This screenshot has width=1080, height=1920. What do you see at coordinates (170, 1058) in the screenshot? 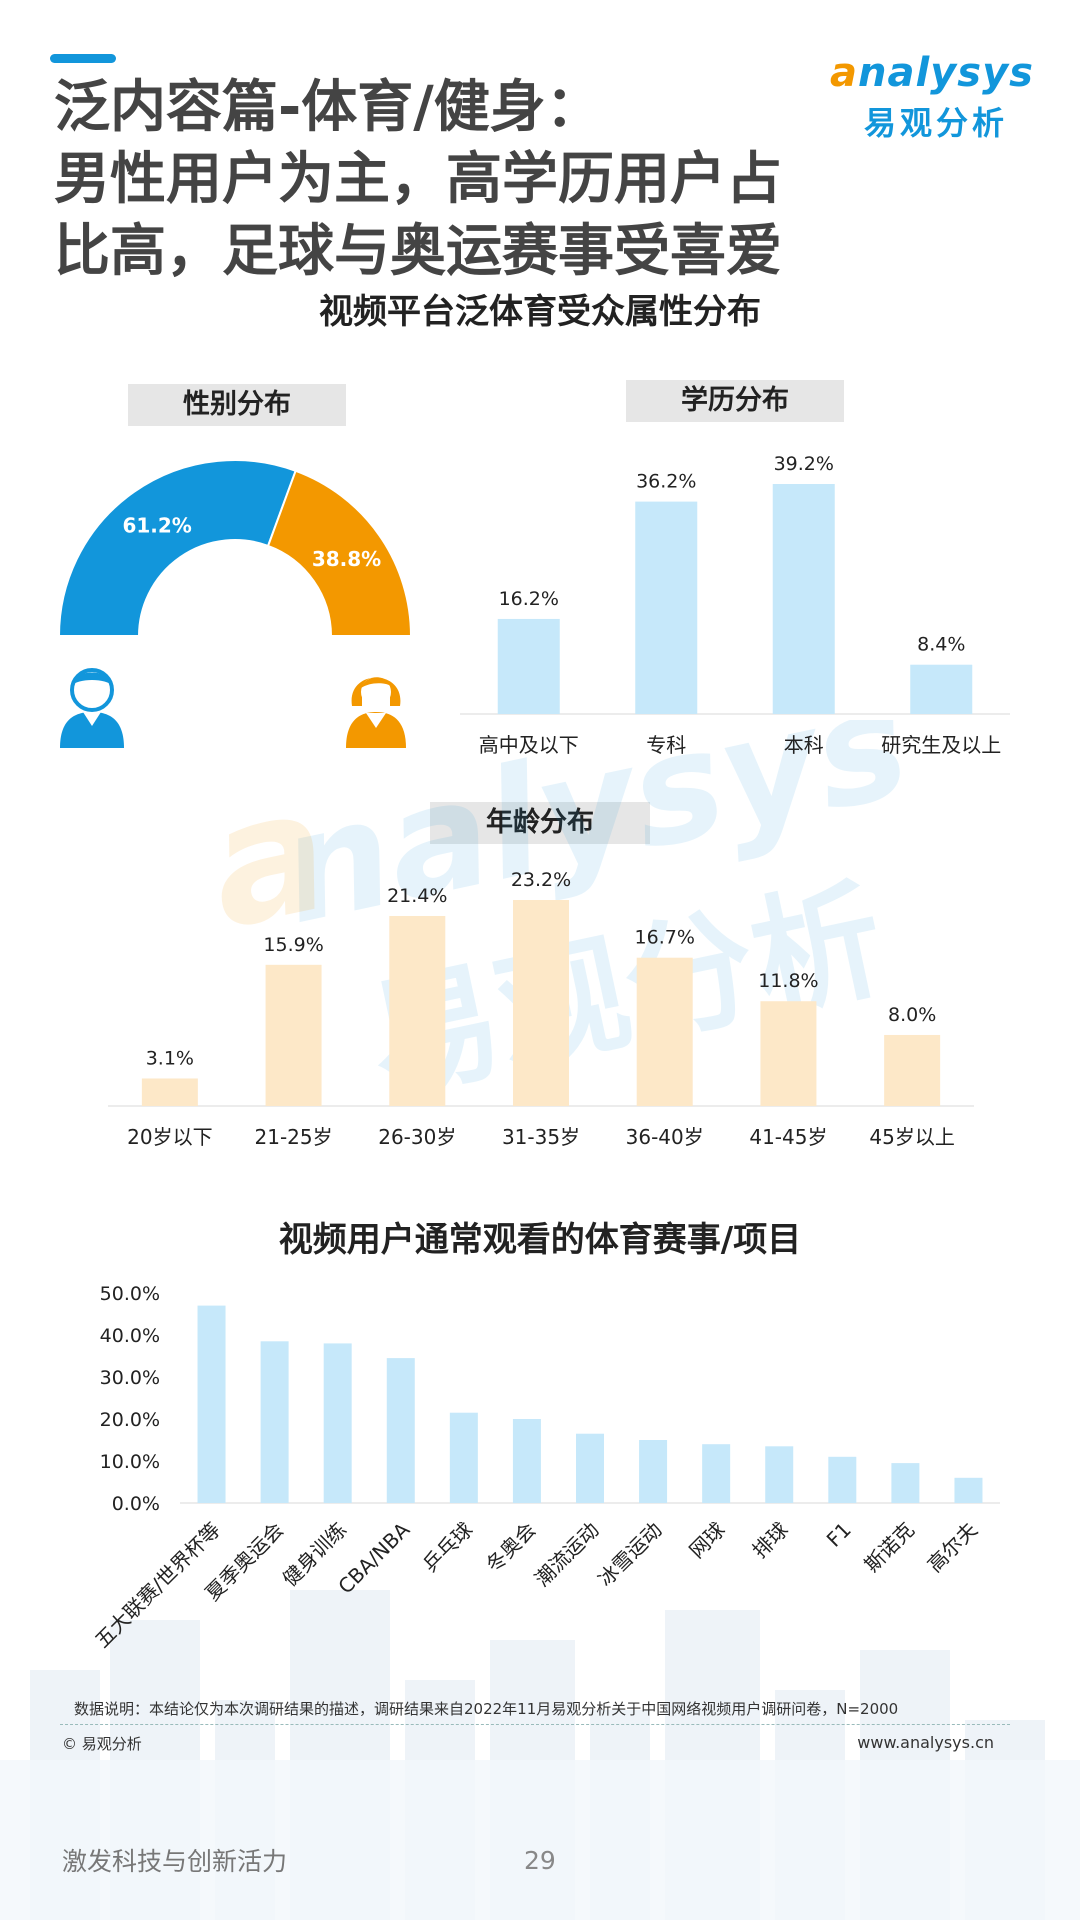
I see `age-chart-value-label: 3.1%` at bounding box center [170, 1058].